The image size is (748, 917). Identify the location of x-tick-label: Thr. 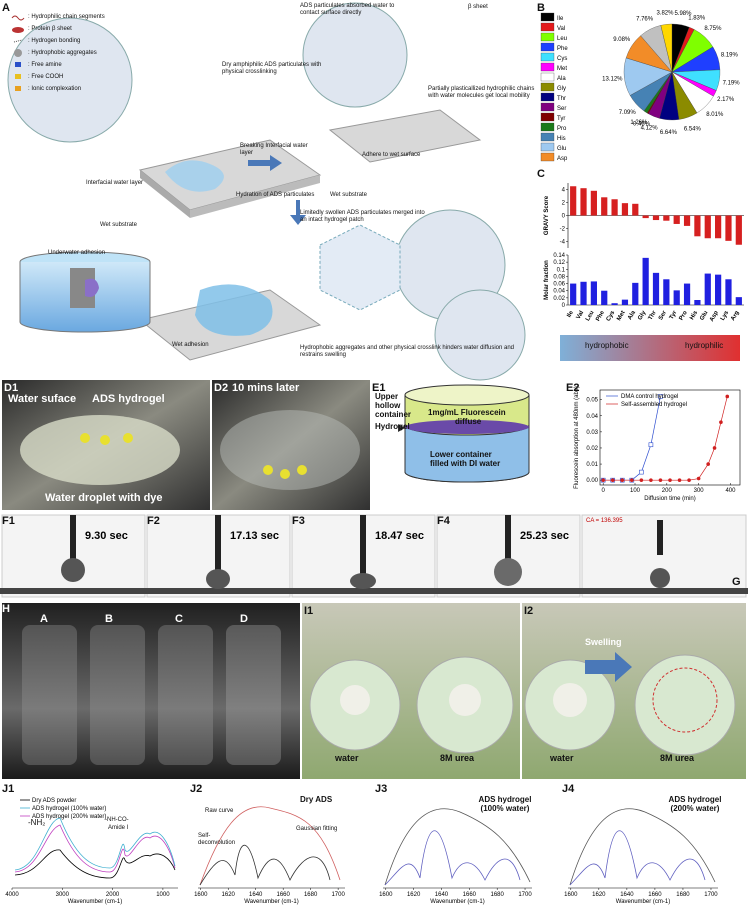
(653, 315).